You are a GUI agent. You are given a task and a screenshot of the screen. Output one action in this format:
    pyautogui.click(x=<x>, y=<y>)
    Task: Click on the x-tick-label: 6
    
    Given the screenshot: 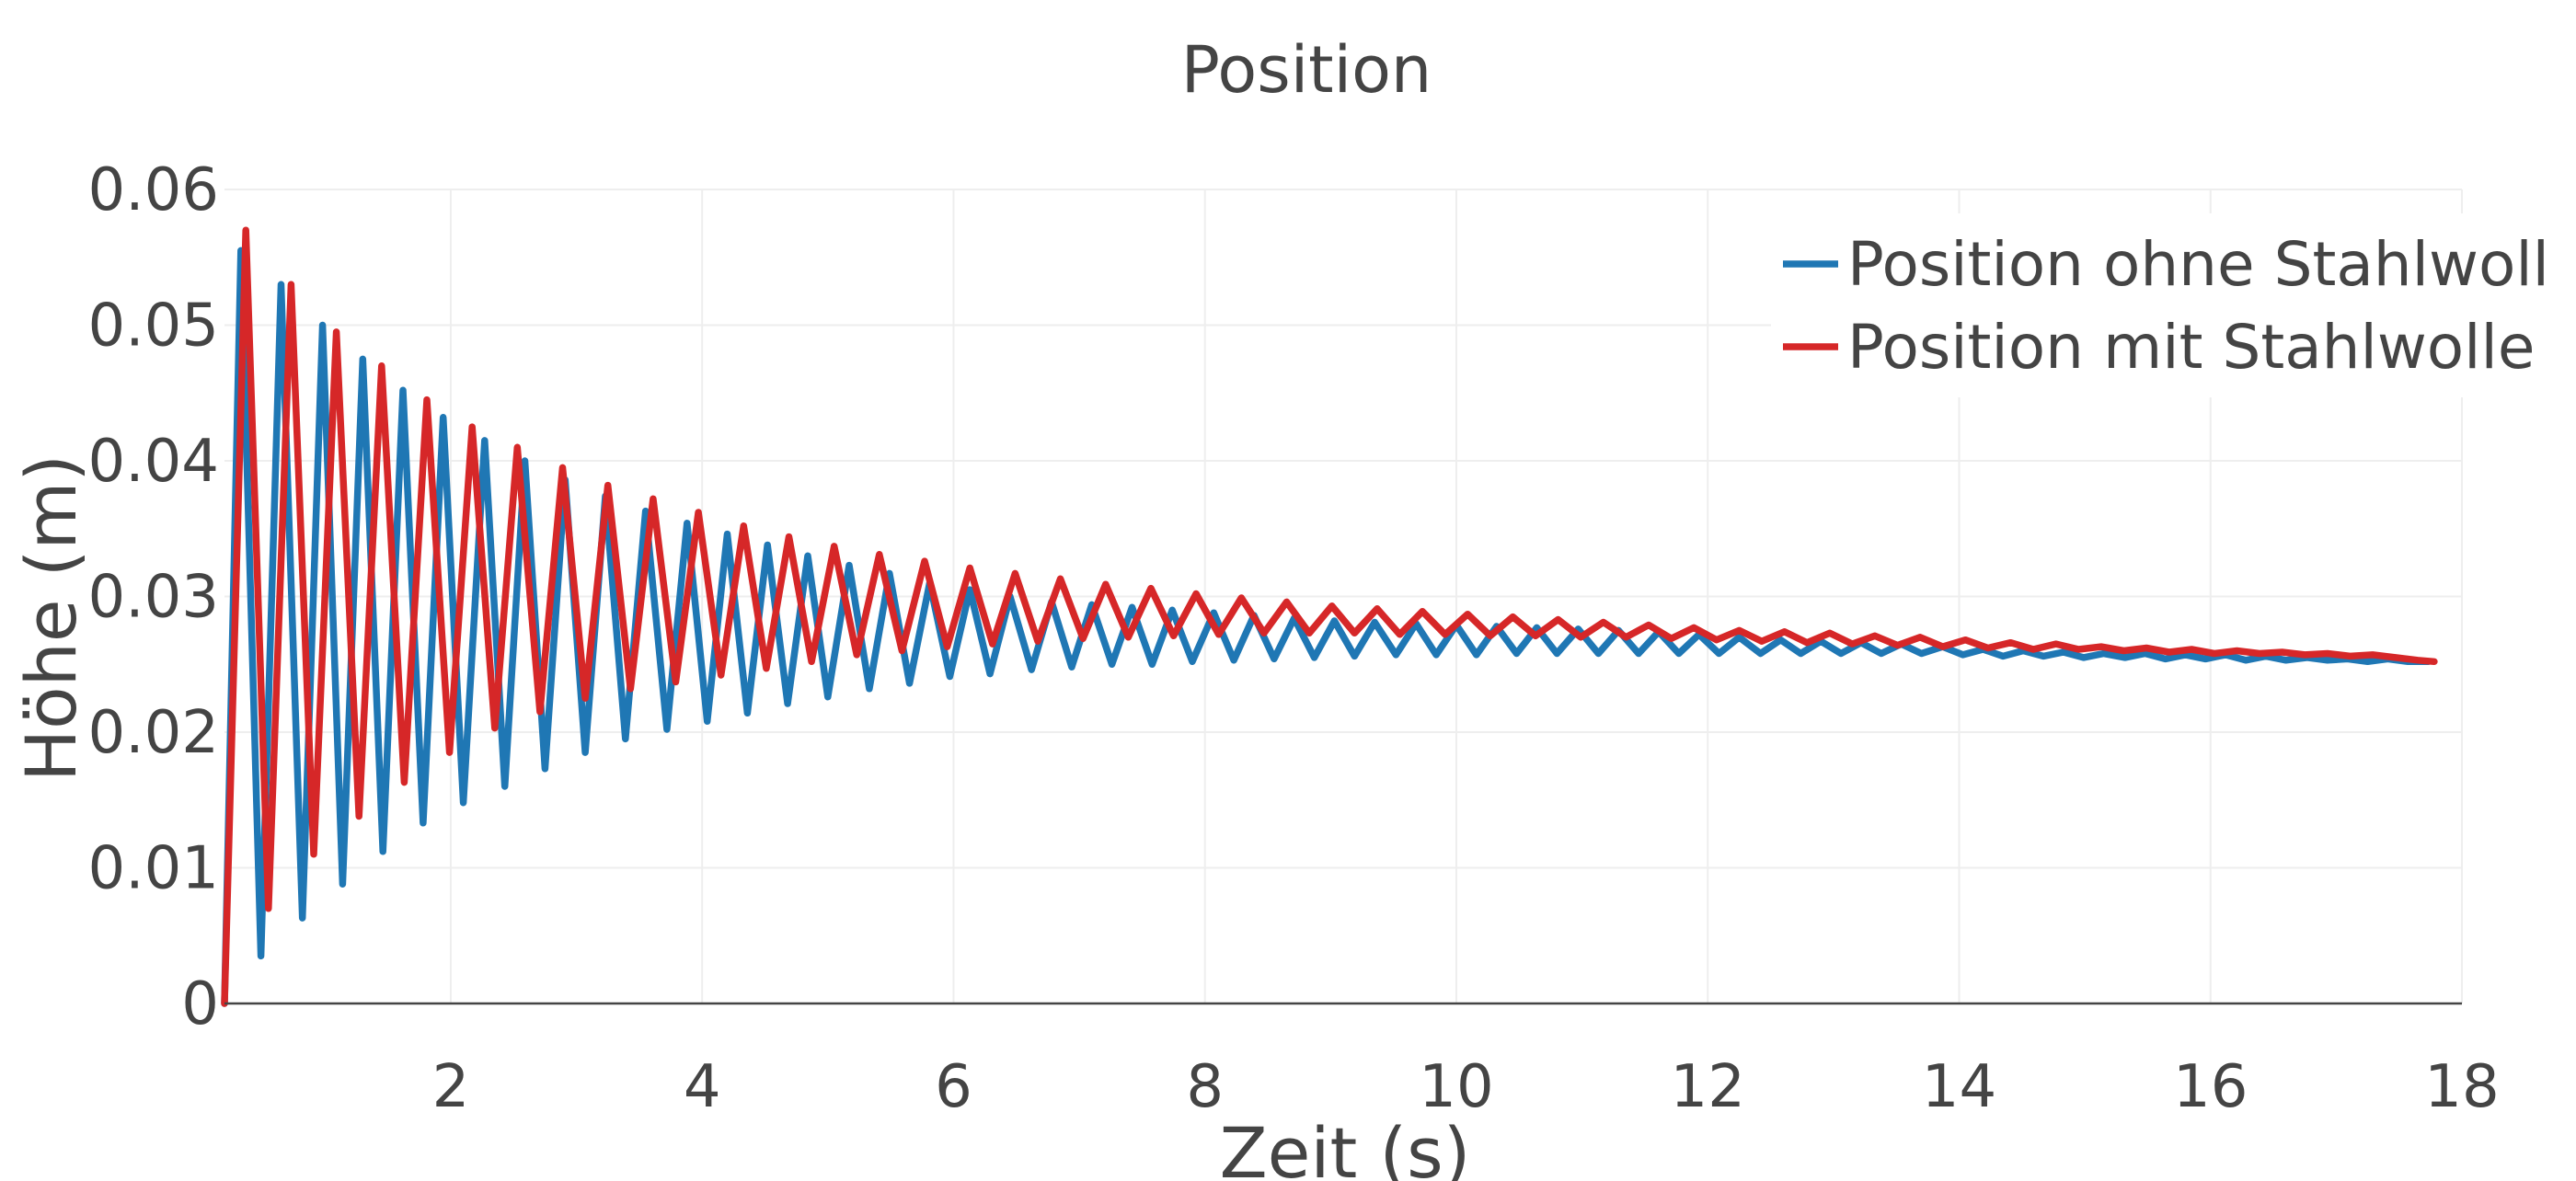 What is the action you would take?
    pyautogui.click(x=953, y=1087)
    